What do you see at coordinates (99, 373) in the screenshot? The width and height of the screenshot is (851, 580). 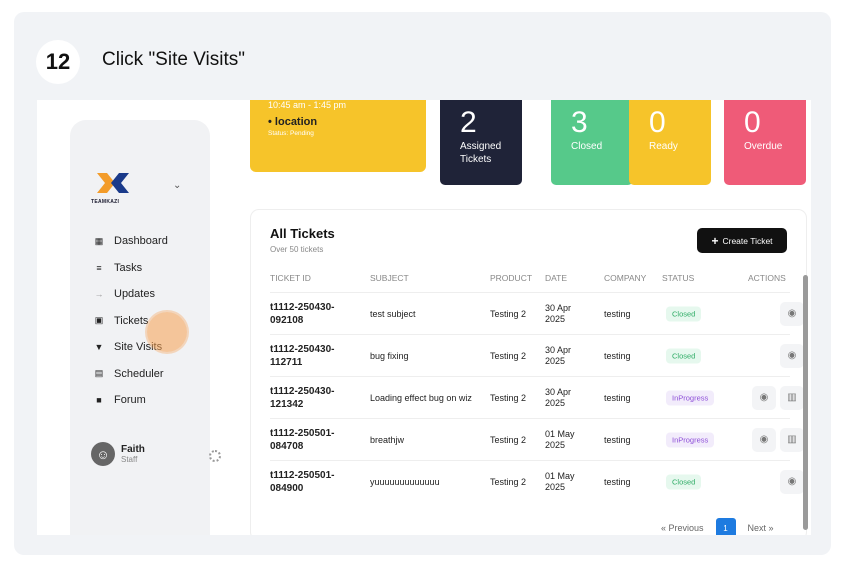 I see `calendar-icon: ▤` at bounding box center [99, 373].